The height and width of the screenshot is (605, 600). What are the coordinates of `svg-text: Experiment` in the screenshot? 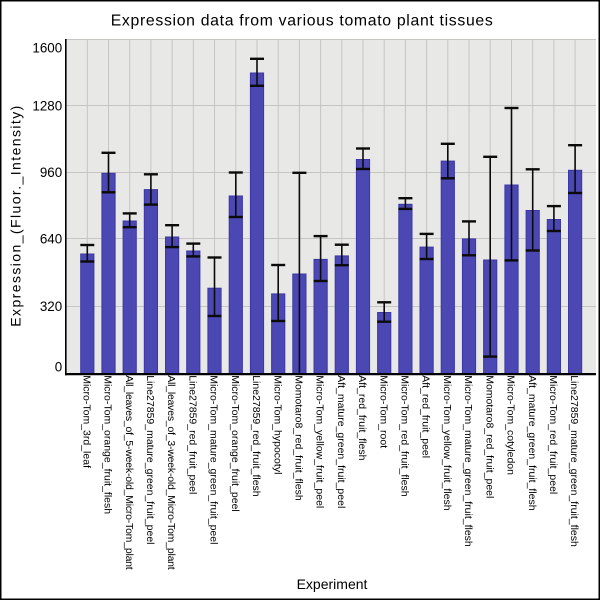 It's located at (332, 584).